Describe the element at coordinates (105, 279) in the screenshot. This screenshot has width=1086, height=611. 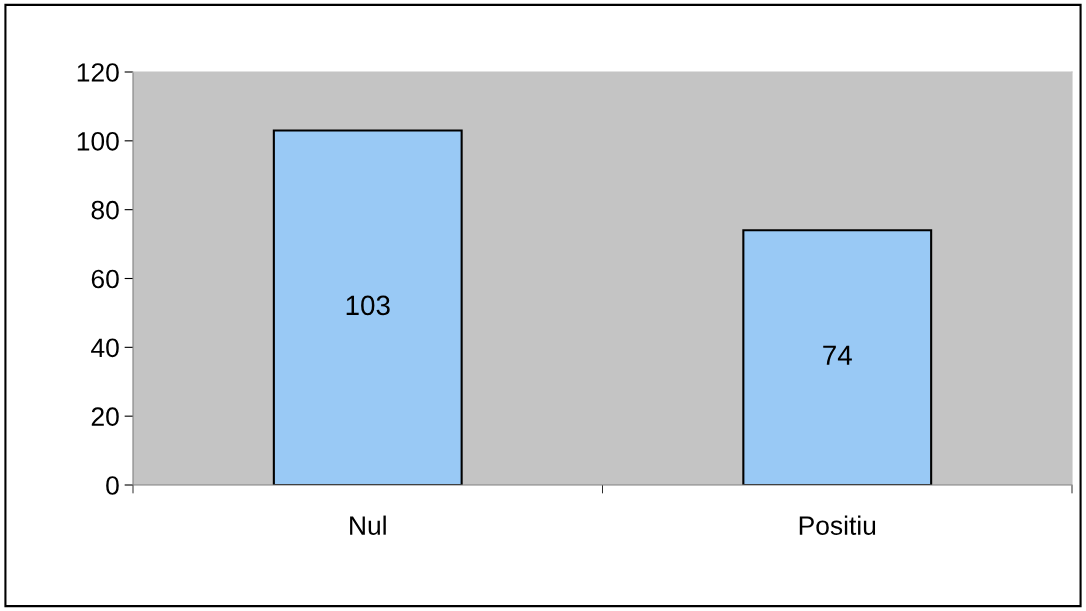
I see `y-tick-label: 60` at that location.